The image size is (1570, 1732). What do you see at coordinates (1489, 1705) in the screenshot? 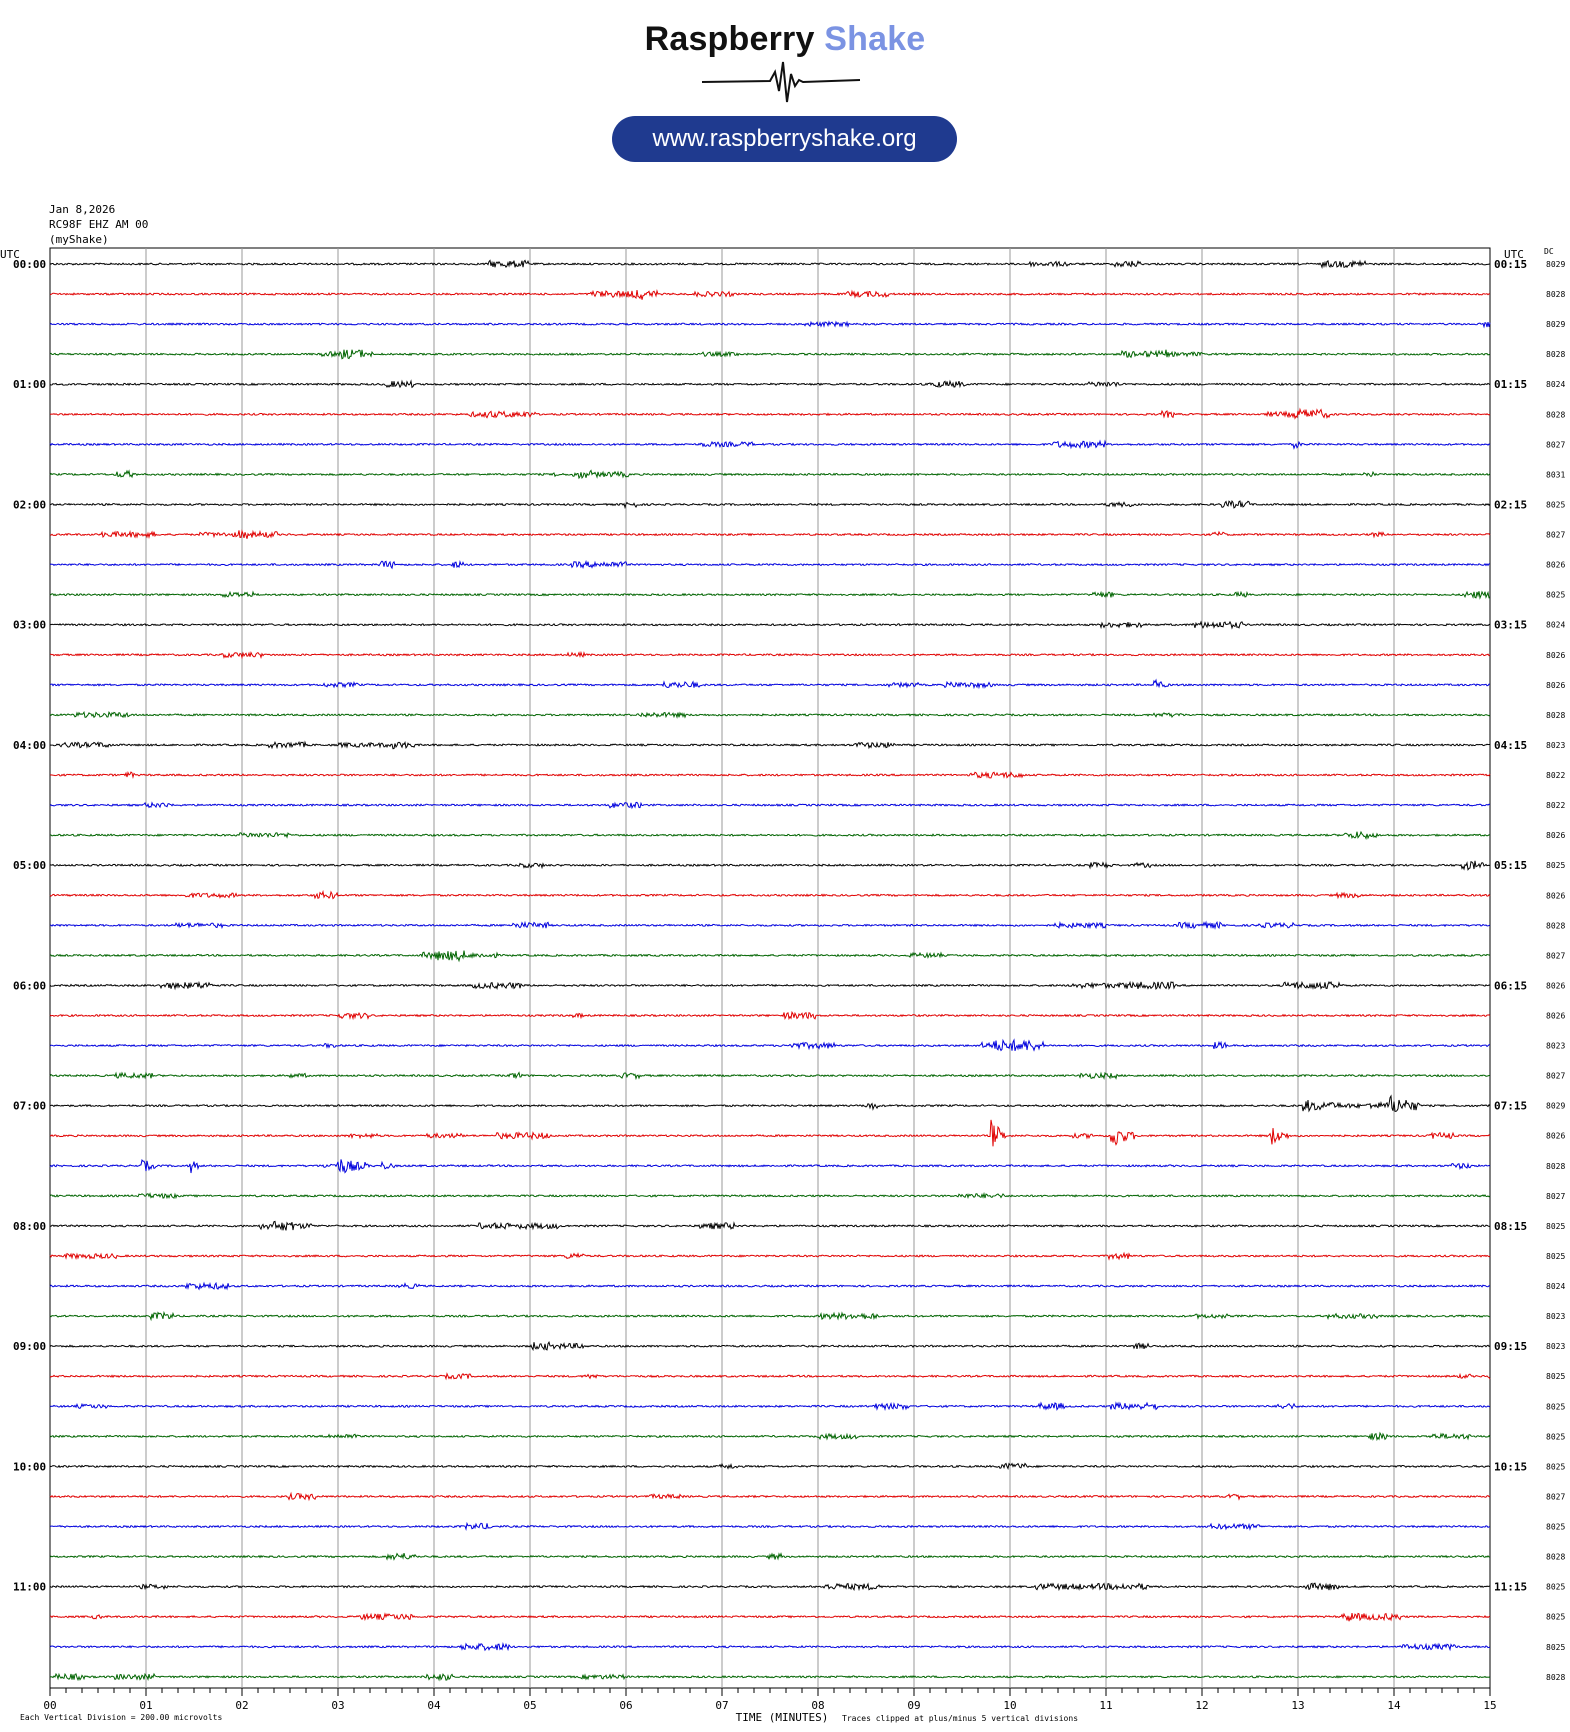
I see `x-tick-label: 15` at bounding box center [1489, 1705].